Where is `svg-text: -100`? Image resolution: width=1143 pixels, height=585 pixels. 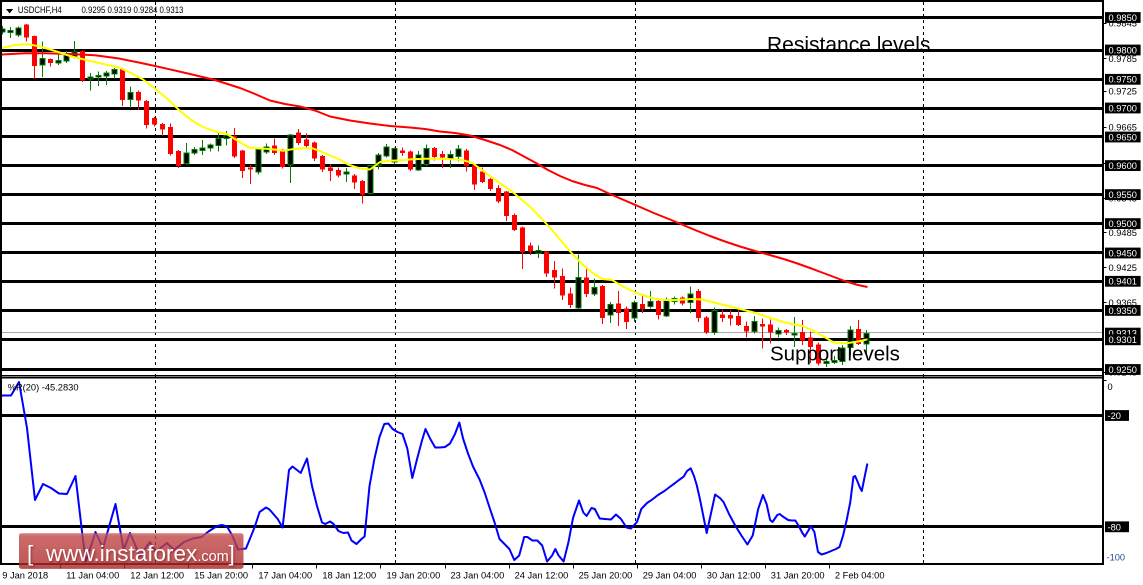 svg-text: -100 is located at coordinates (1116, 558).